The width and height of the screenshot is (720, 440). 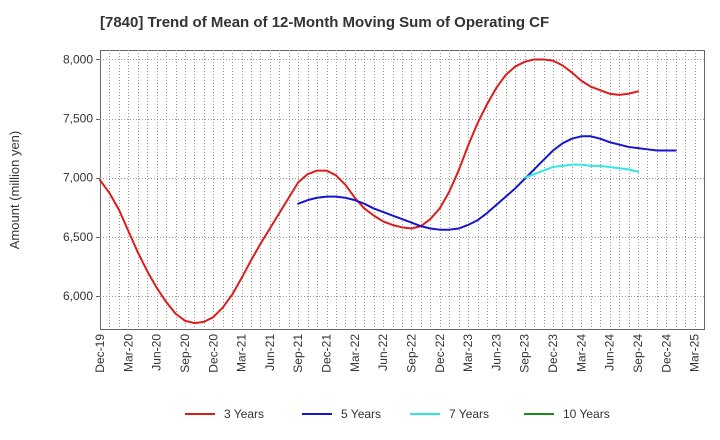 What do you see at coordinates (525, 353) in the screenshot?
I see `x-tick-label: Sep-23` at bounding box center [525, 353].